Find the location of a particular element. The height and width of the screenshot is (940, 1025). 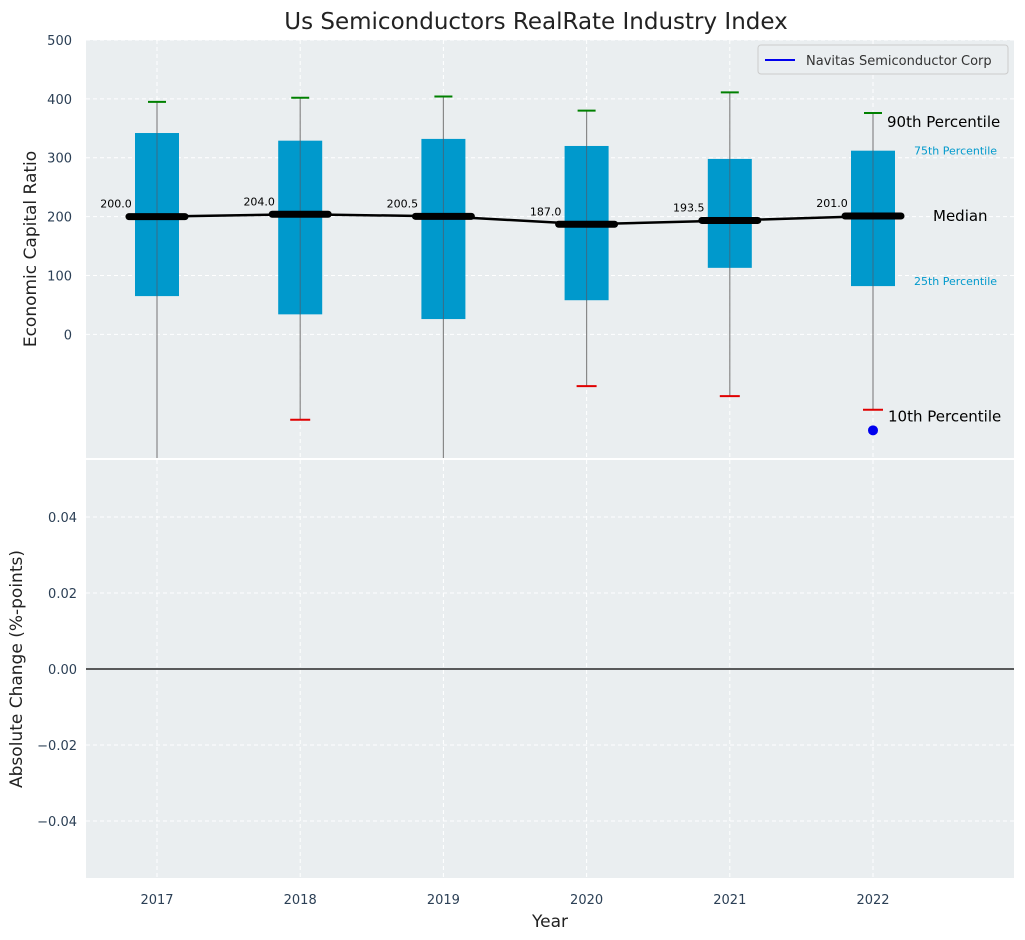

legend: Navitas Semiconductor Corp is located at coordinates (883, 59).